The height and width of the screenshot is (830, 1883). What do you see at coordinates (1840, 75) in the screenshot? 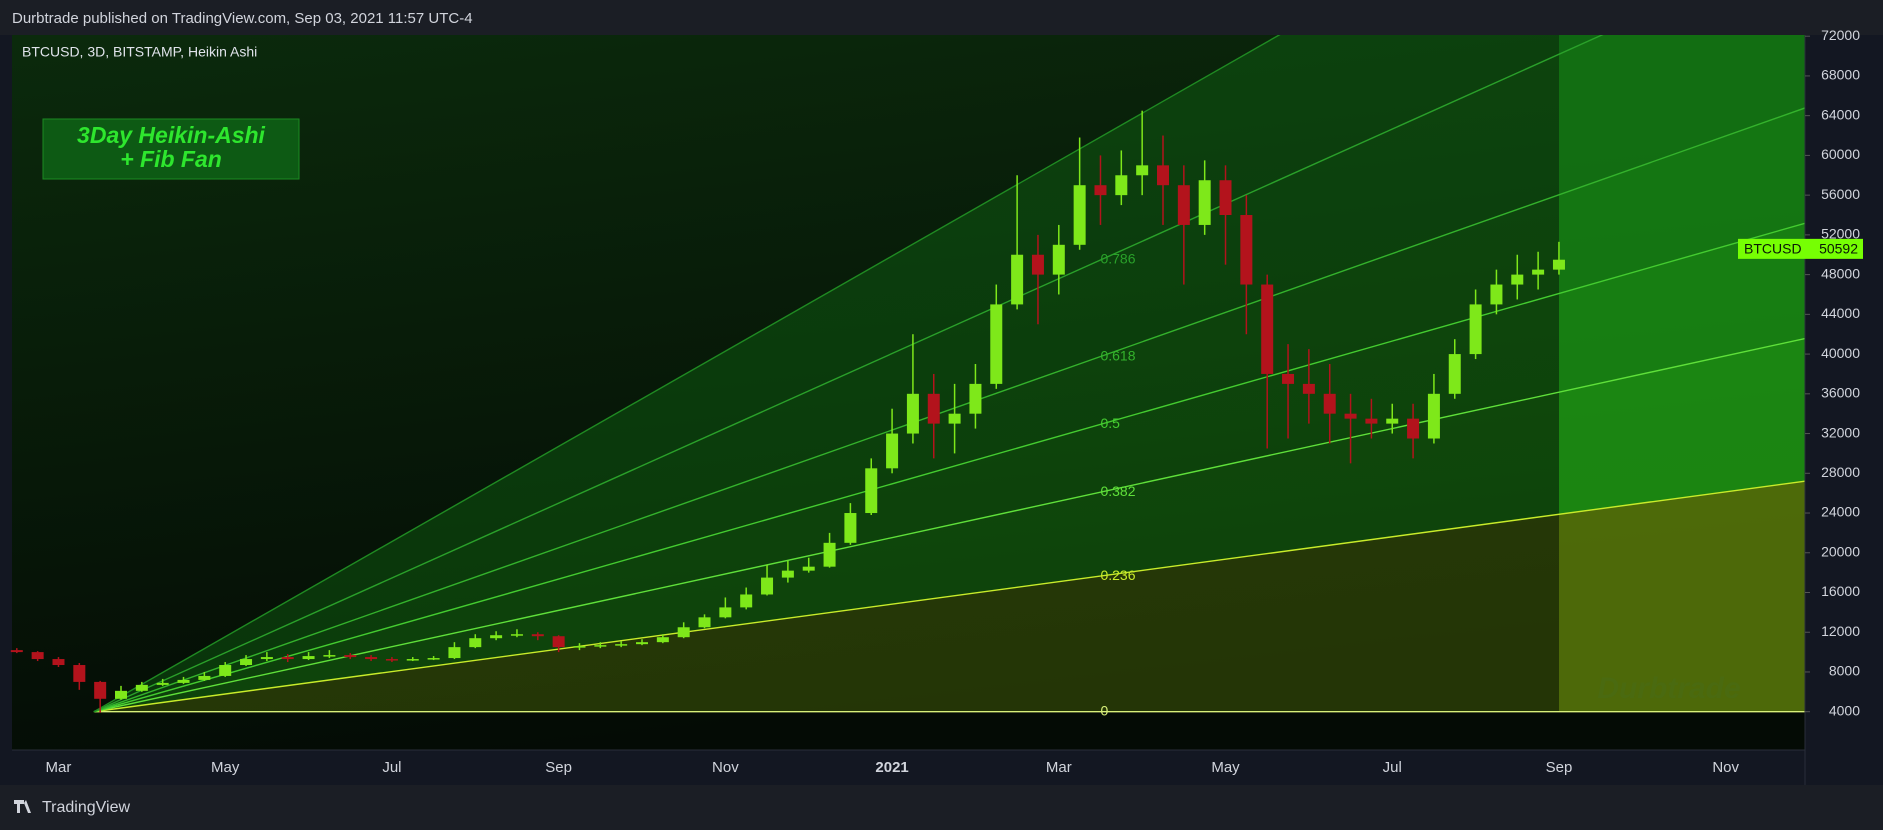
I see `y-tick-label: 68000` at bounding box center [1840, 75].